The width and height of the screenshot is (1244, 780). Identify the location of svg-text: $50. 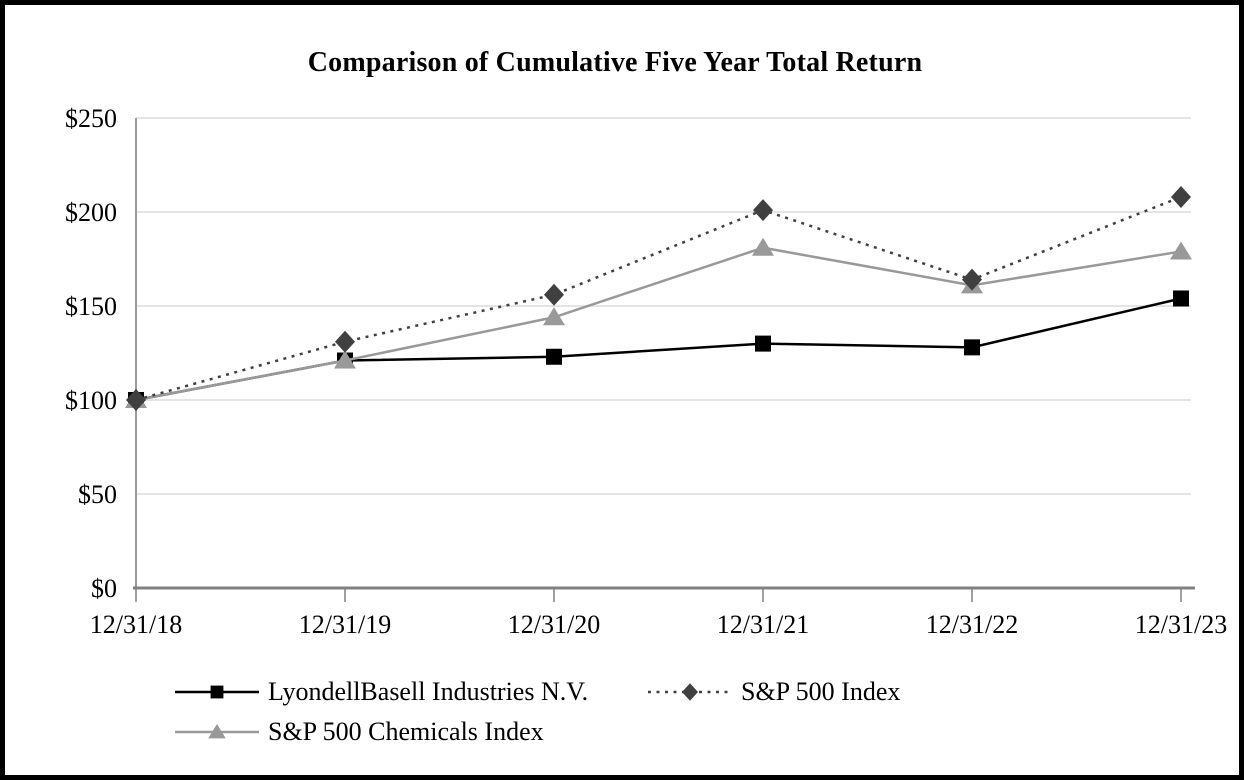
(97, 494).